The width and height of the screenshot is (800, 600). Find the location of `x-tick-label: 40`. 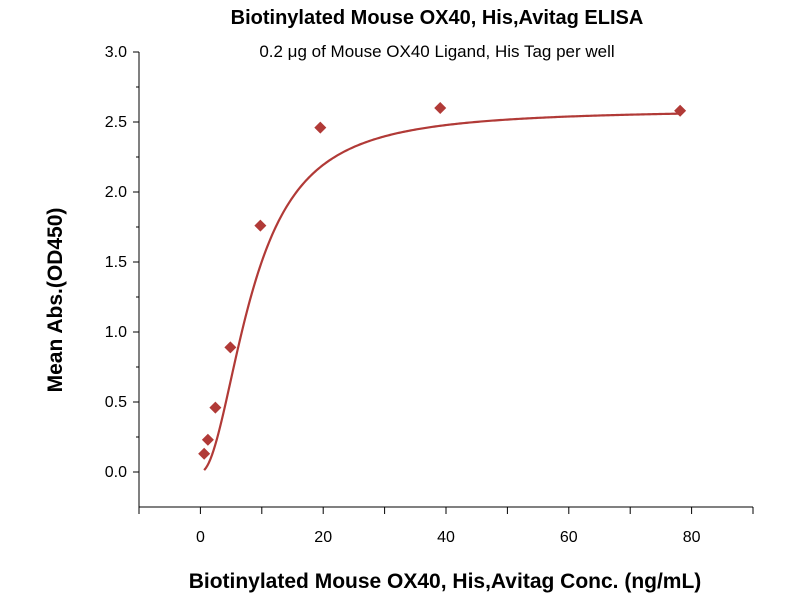

x-tick-label: 40 is located at coordinates (446, 537).